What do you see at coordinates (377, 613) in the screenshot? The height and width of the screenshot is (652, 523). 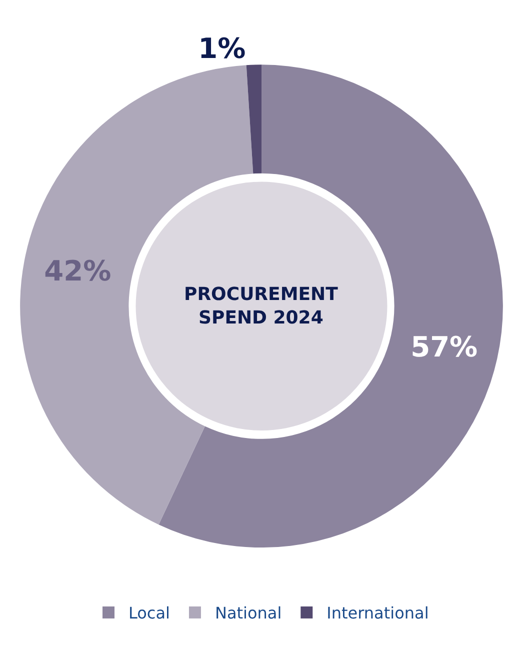 I see `legend-label: International` at bounding box center [377, 613].